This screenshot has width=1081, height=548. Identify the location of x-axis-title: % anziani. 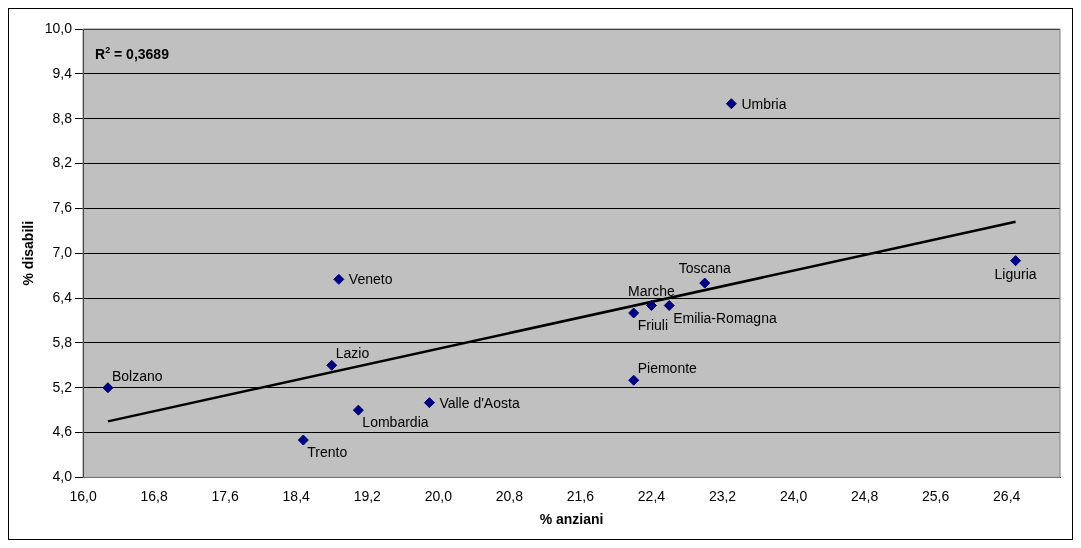
(571, 519).